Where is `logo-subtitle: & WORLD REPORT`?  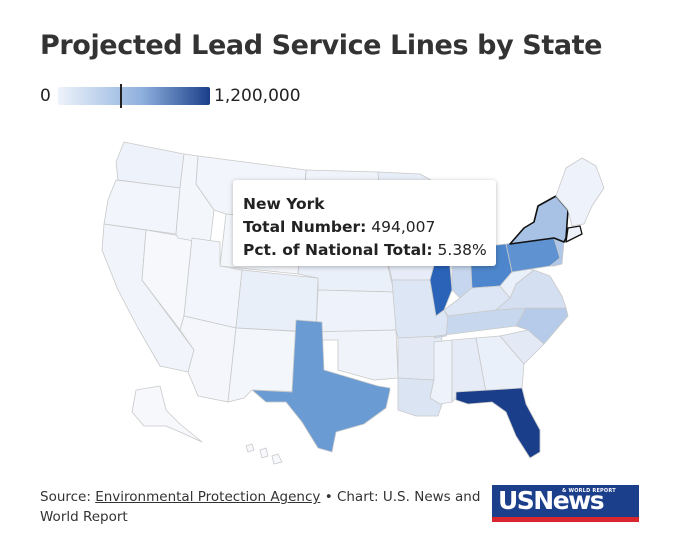 logo-subtitle: & WORLD REPORT is located at coordinates (589, 491).